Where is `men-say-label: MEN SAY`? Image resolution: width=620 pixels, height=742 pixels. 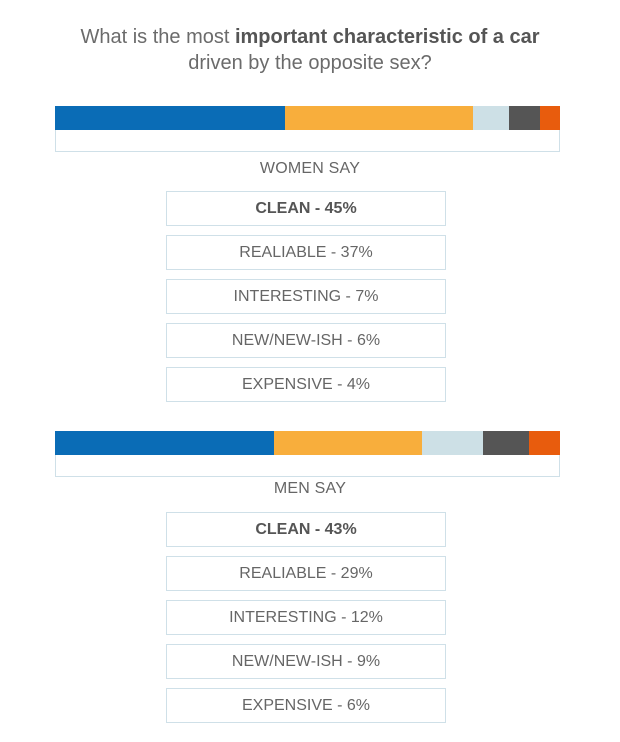 men-say-label: MEN SAY is located at coordinates (310, 488).